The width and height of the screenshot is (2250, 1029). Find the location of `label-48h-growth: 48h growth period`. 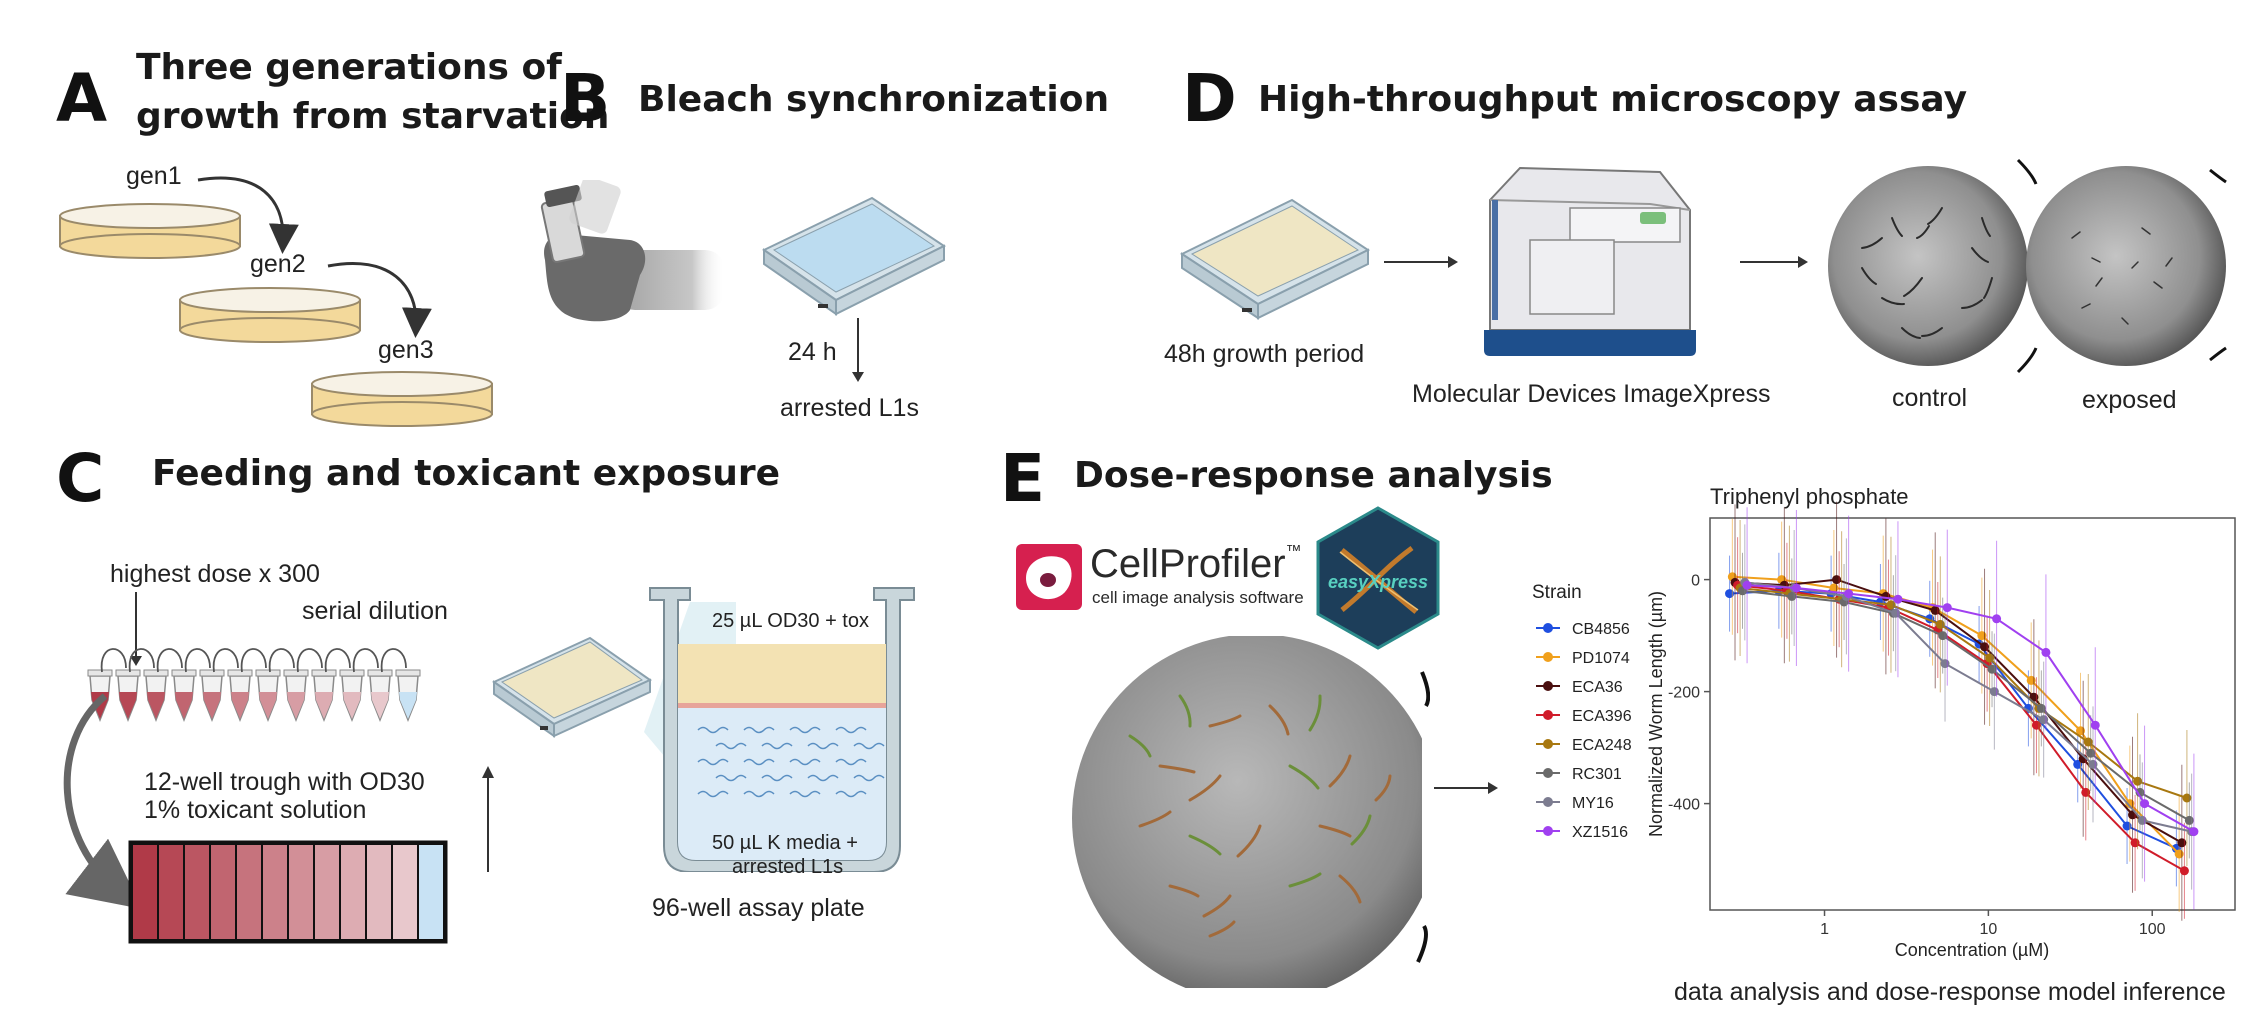

label-48h-growth: 48h growth period is located at coordinates (1264, 354).